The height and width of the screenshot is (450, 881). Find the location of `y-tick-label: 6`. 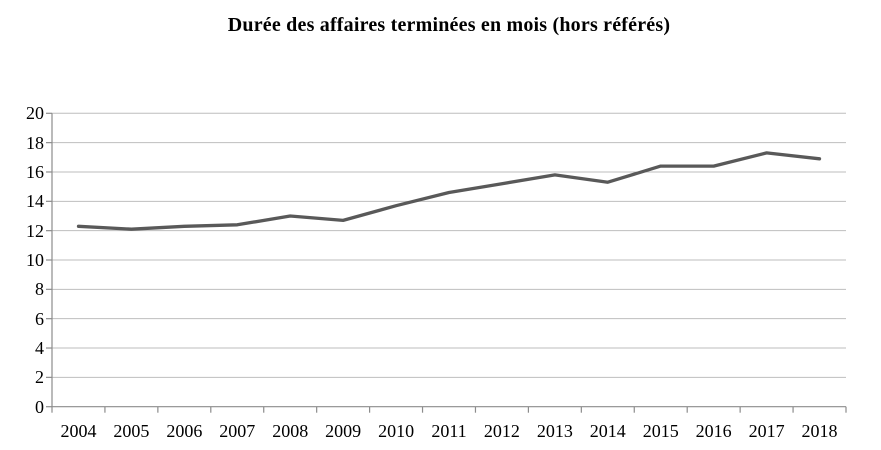

y-tick-label: 6 is located at coordinates (39, 318).